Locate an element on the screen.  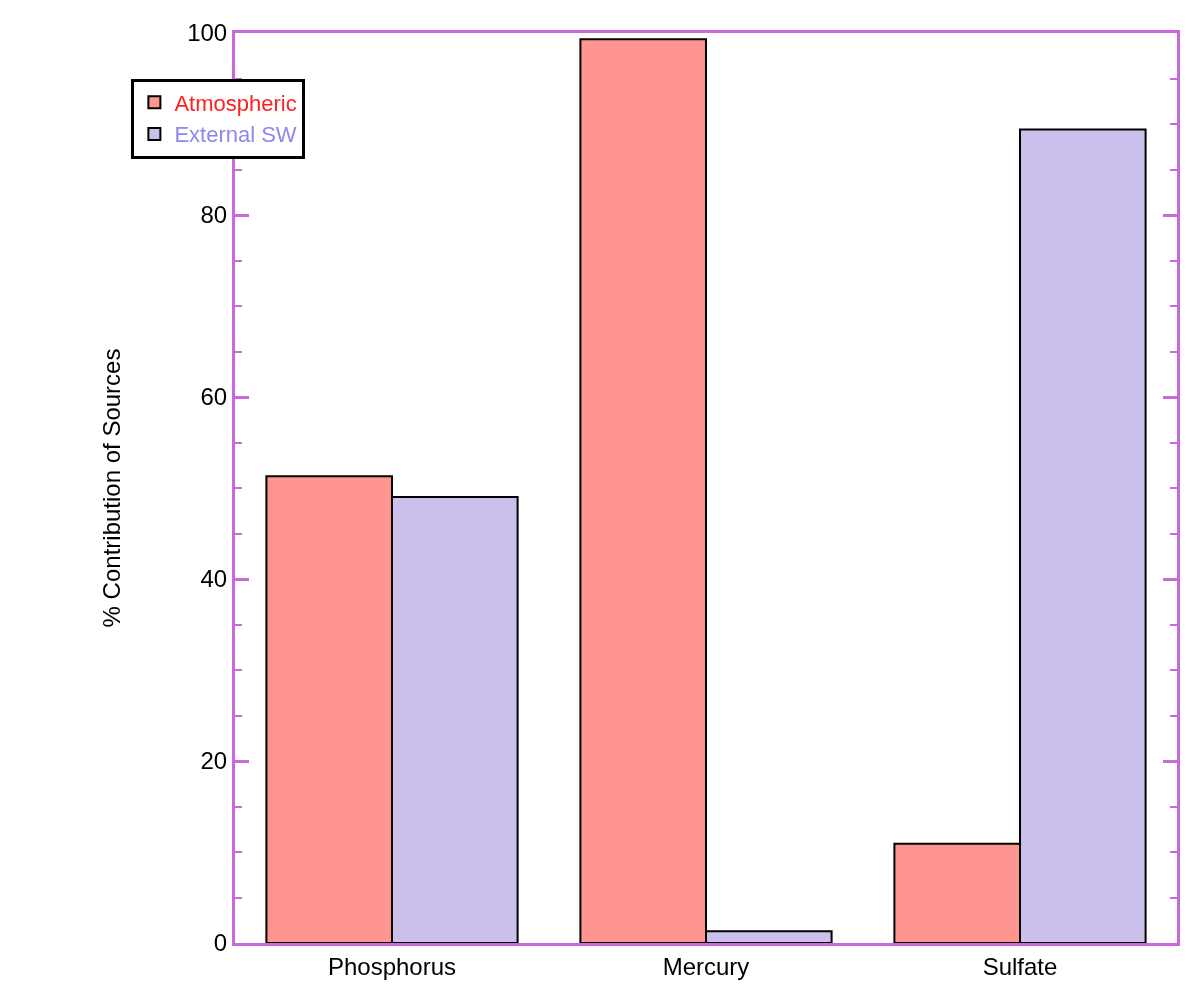
y-tick-label: 60 is located at coordinates (214, 397).